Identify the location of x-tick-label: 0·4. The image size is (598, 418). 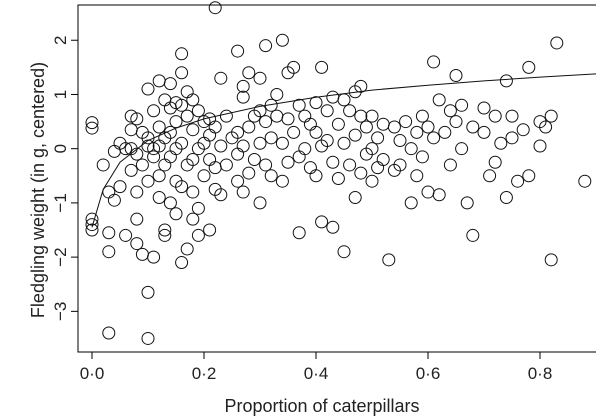
(316, 373).